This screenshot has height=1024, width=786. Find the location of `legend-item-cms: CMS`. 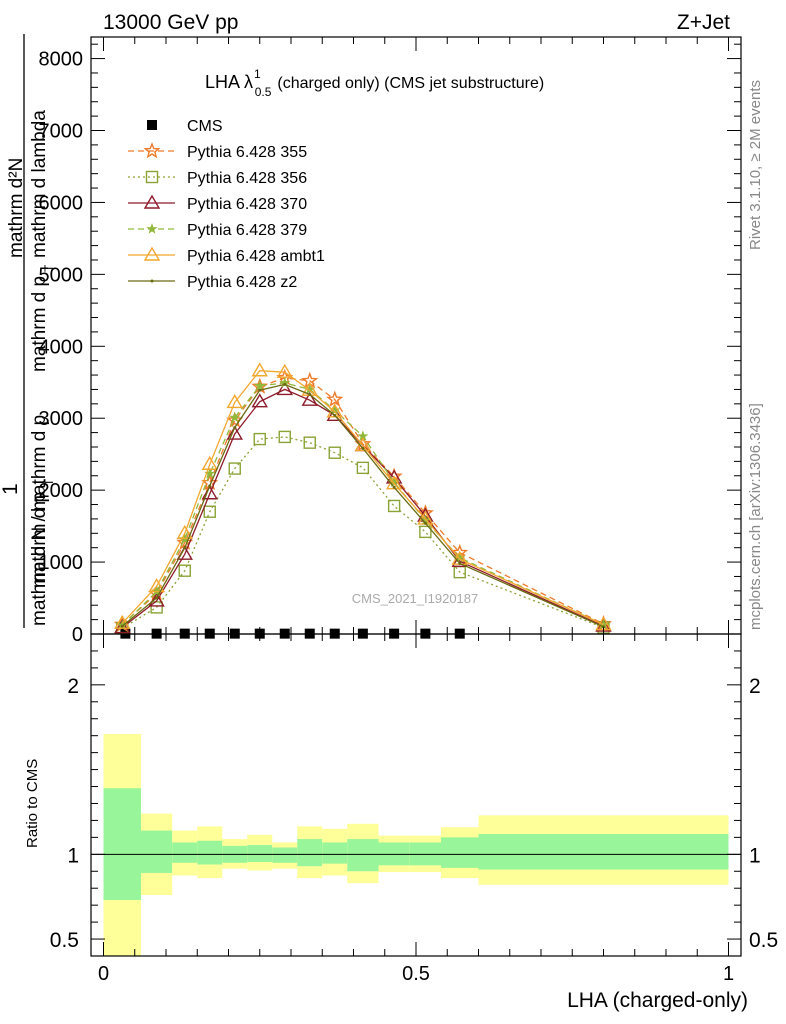

legend-item-cms: CMS is located at coordinates (185, 126).